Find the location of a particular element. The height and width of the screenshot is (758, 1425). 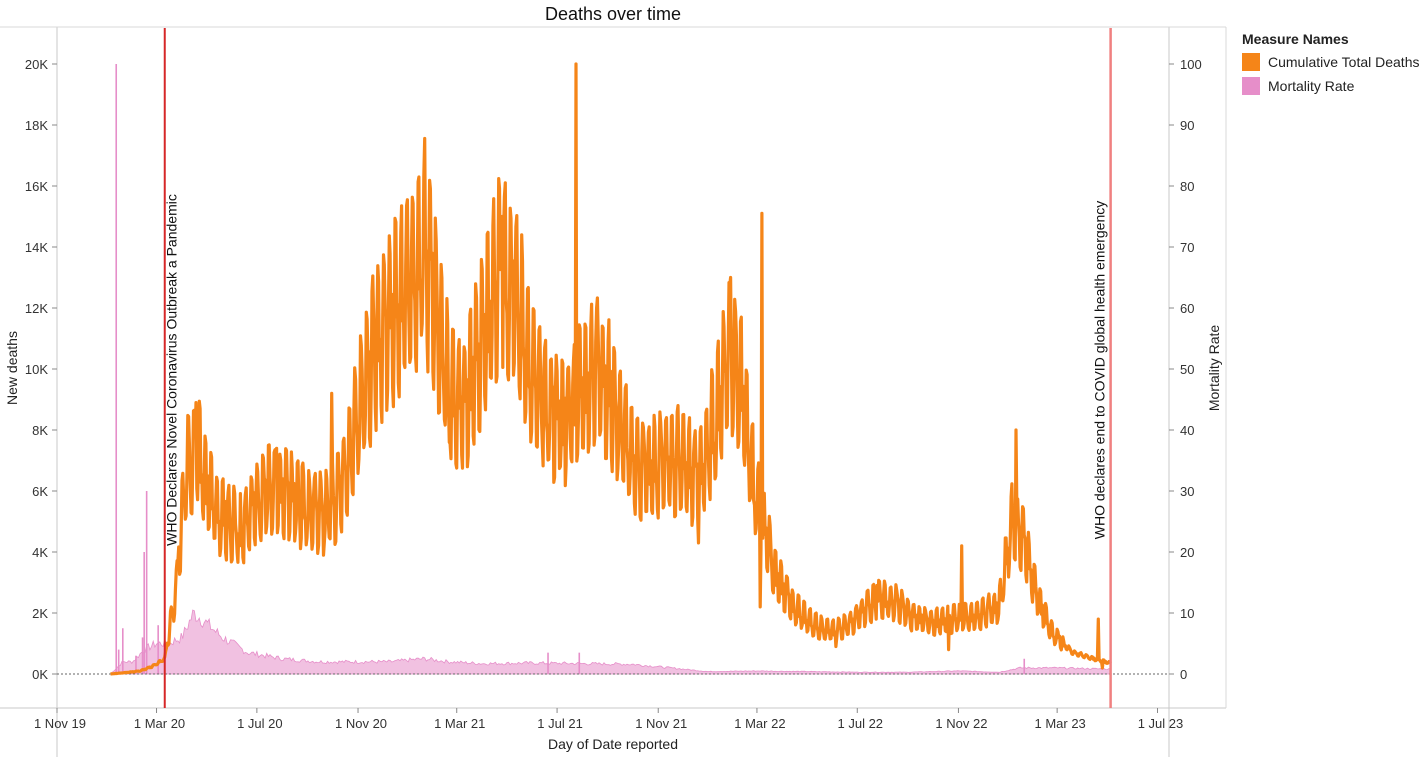

x-tick-label: 1 Jul 21 is located at coordinates (560, 723).